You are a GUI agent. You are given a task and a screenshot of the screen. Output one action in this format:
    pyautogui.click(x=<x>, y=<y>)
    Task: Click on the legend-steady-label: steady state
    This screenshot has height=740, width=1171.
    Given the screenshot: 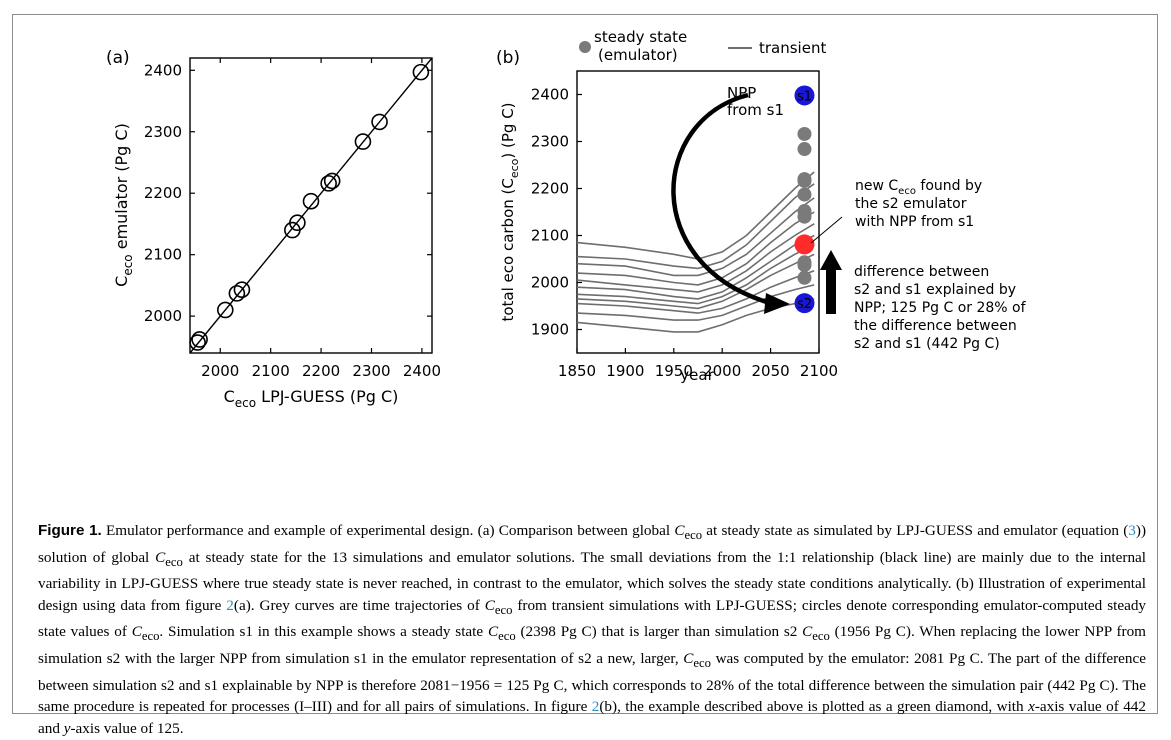 What is the action you would take?
    pyautogui.click(x=640, y=37)
    